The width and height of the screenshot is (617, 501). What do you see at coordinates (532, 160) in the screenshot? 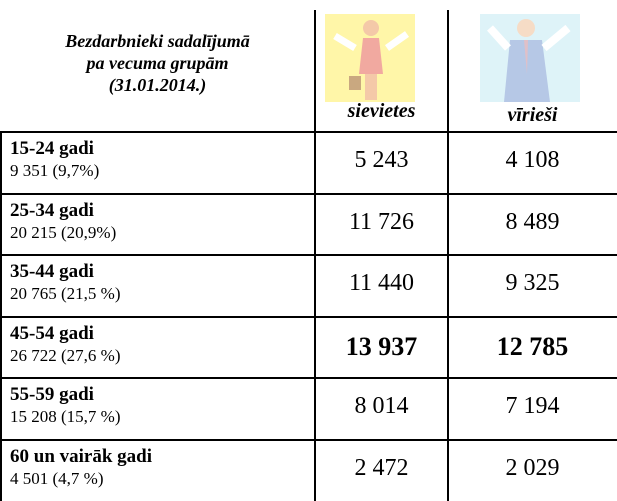
I see `cell-value: 4 108` at bounding box center [532, 160].